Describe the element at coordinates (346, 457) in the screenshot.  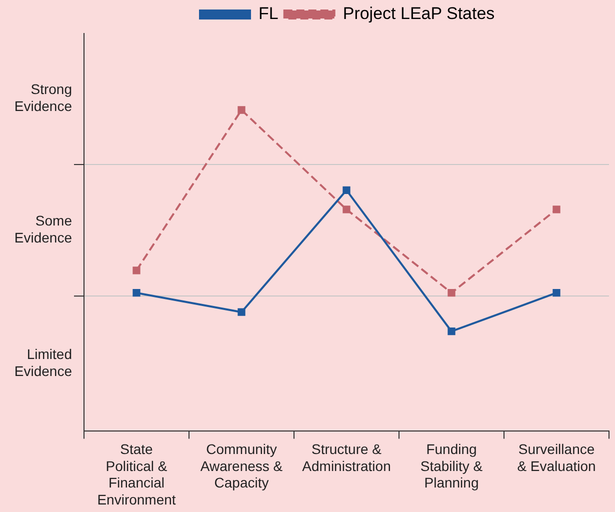
I see `x-tick-label: Structure & Administration` at that location.